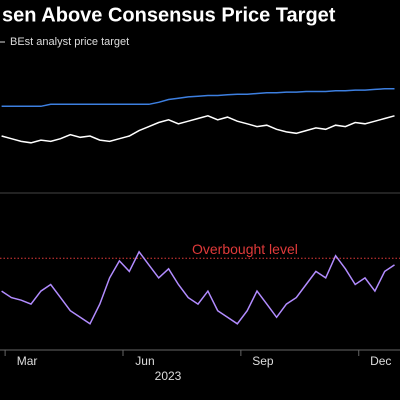 This screenshot has width=400, height=400. I want to click on x-axis-label: 2023, so click(168, 376).